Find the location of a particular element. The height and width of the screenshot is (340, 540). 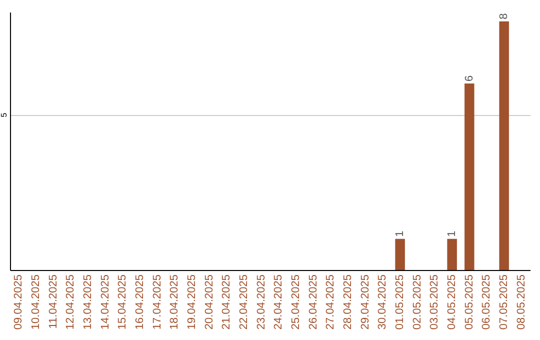

x-tick-label: 04.05.2025 is located at coordinates (452, 302).